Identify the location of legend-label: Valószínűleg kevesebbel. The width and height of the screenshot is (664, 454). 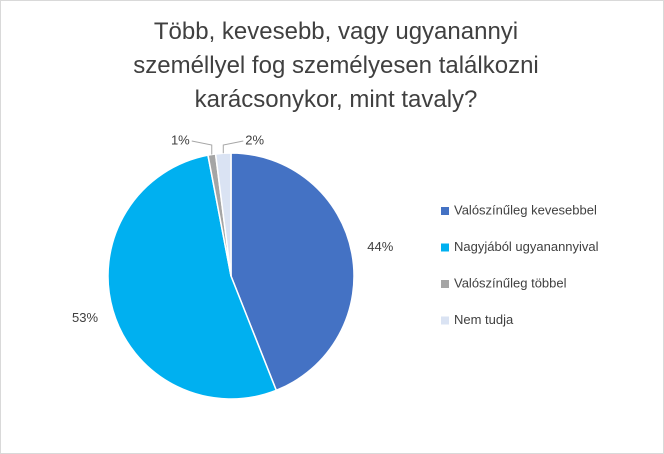
(525, 209).